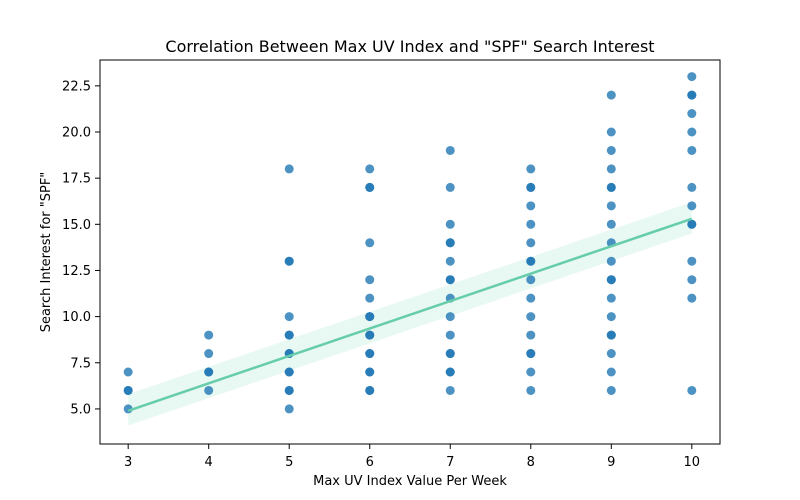  I want to click on y-axis-label: Search Interest for "SPF", so click(46, 252).